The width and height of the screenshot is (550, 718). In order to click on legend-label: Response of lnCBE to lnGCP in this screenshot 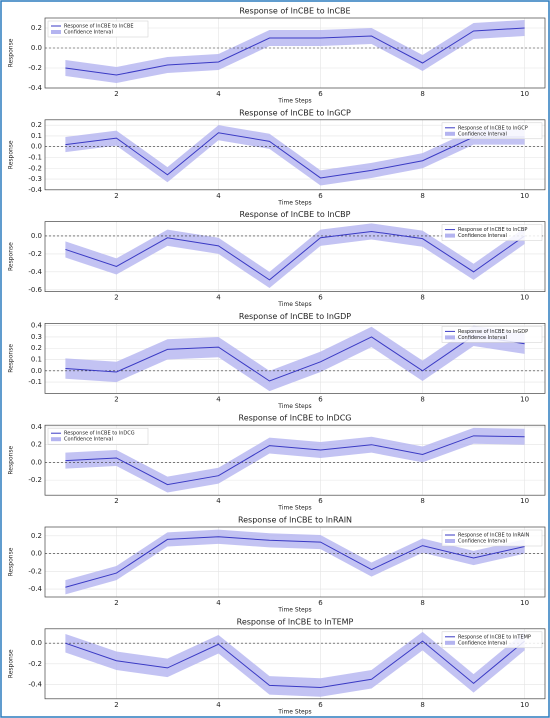, I will do `click(493, 128)`.